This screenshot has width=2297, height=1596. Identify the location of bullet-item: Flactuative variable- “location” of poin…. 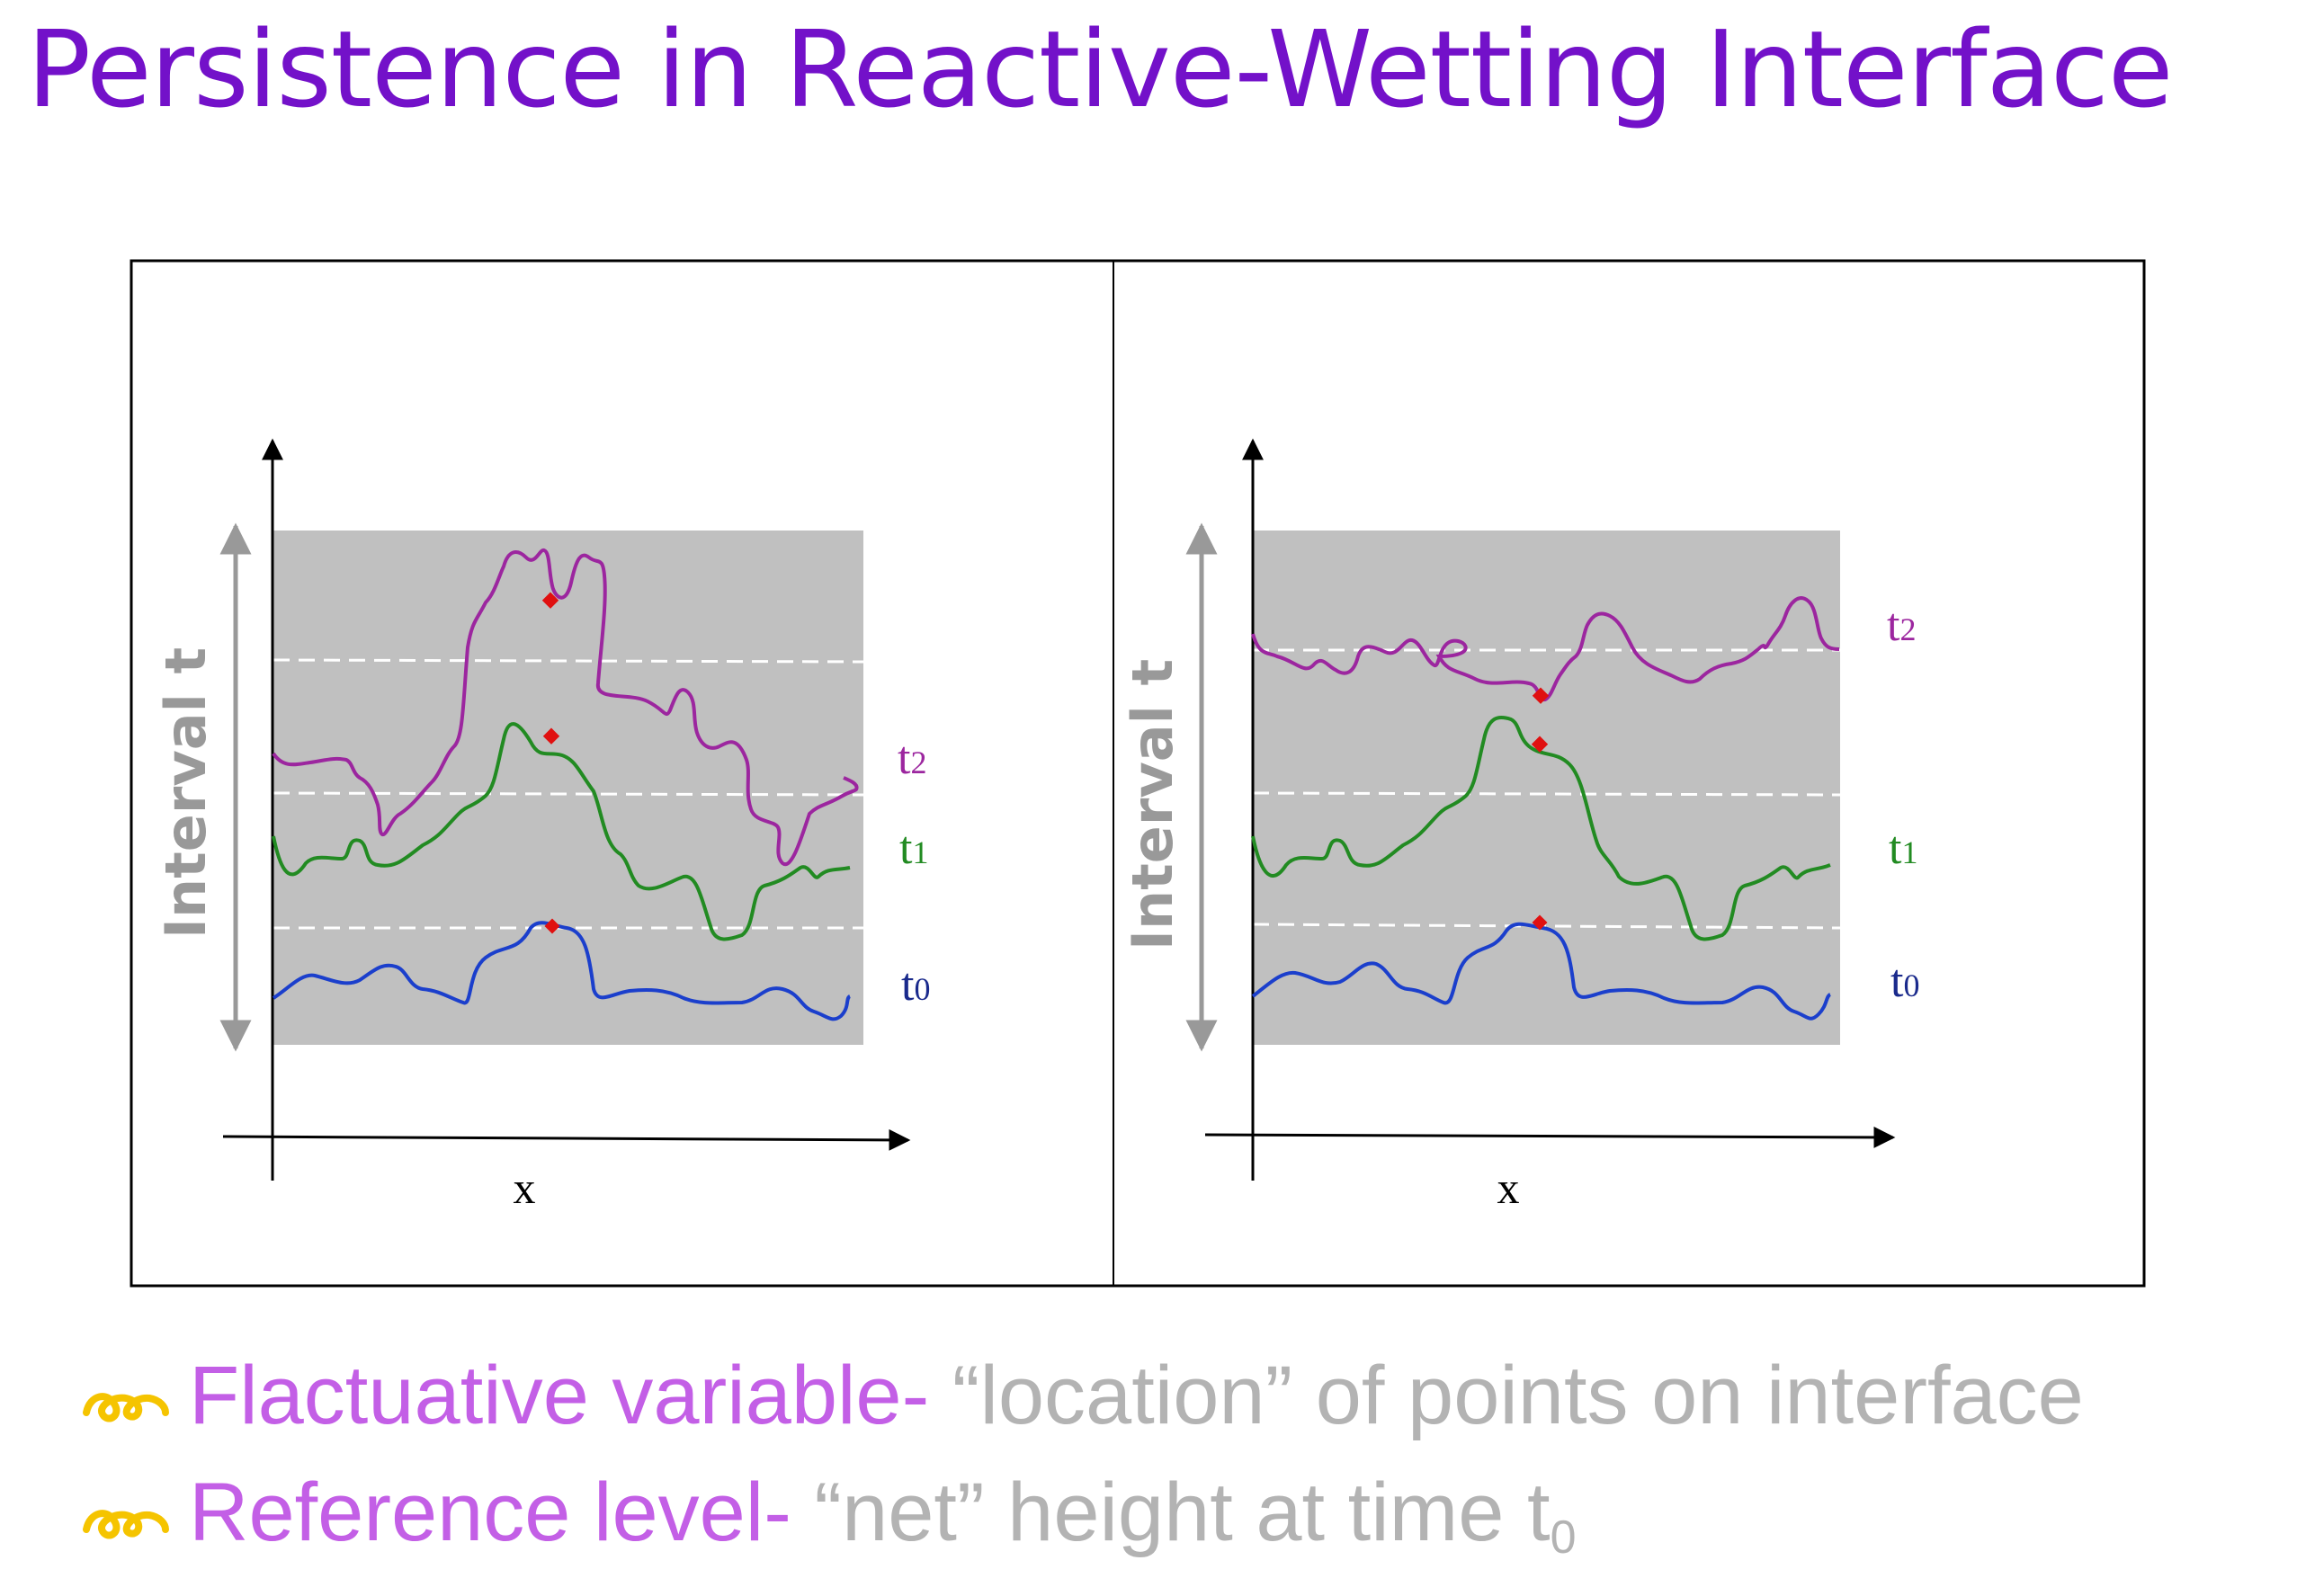
(1082, 1399).